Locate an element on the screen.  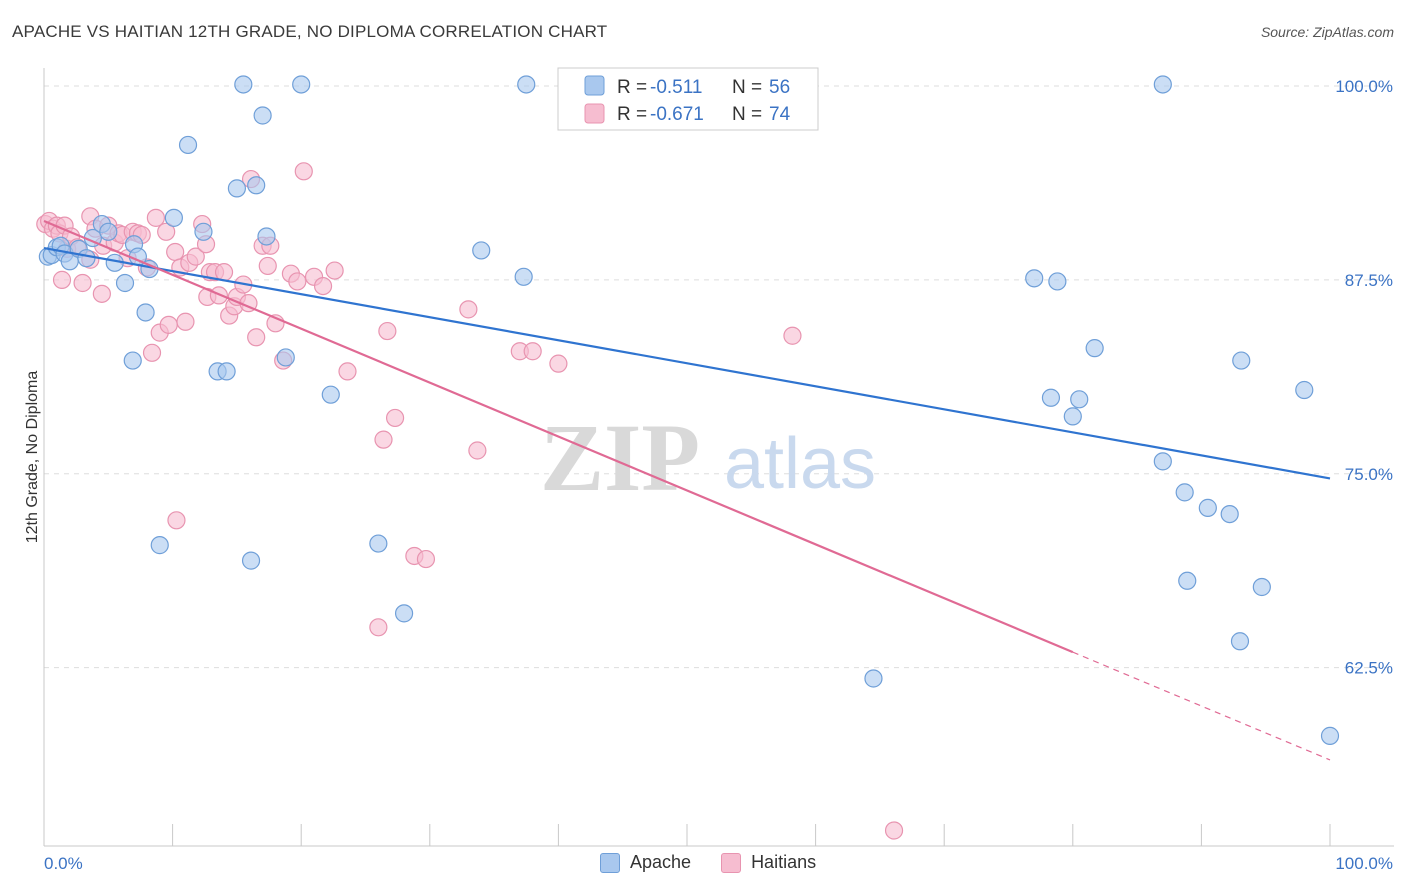
legend-haitians-swatch is located at coordinates (594, 113).